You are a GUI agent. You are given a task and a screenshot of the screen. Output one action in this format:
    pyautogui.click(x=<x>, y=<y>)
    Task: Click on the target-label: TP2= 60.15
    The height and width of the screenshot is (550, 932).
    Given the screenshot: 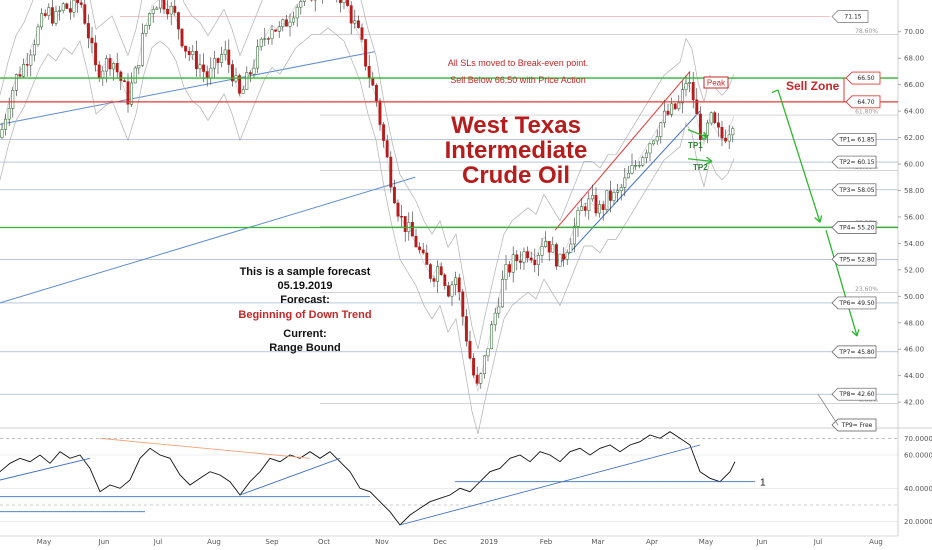 What is the action you would take?
    pyautogui.click(x=856, y=162)
    